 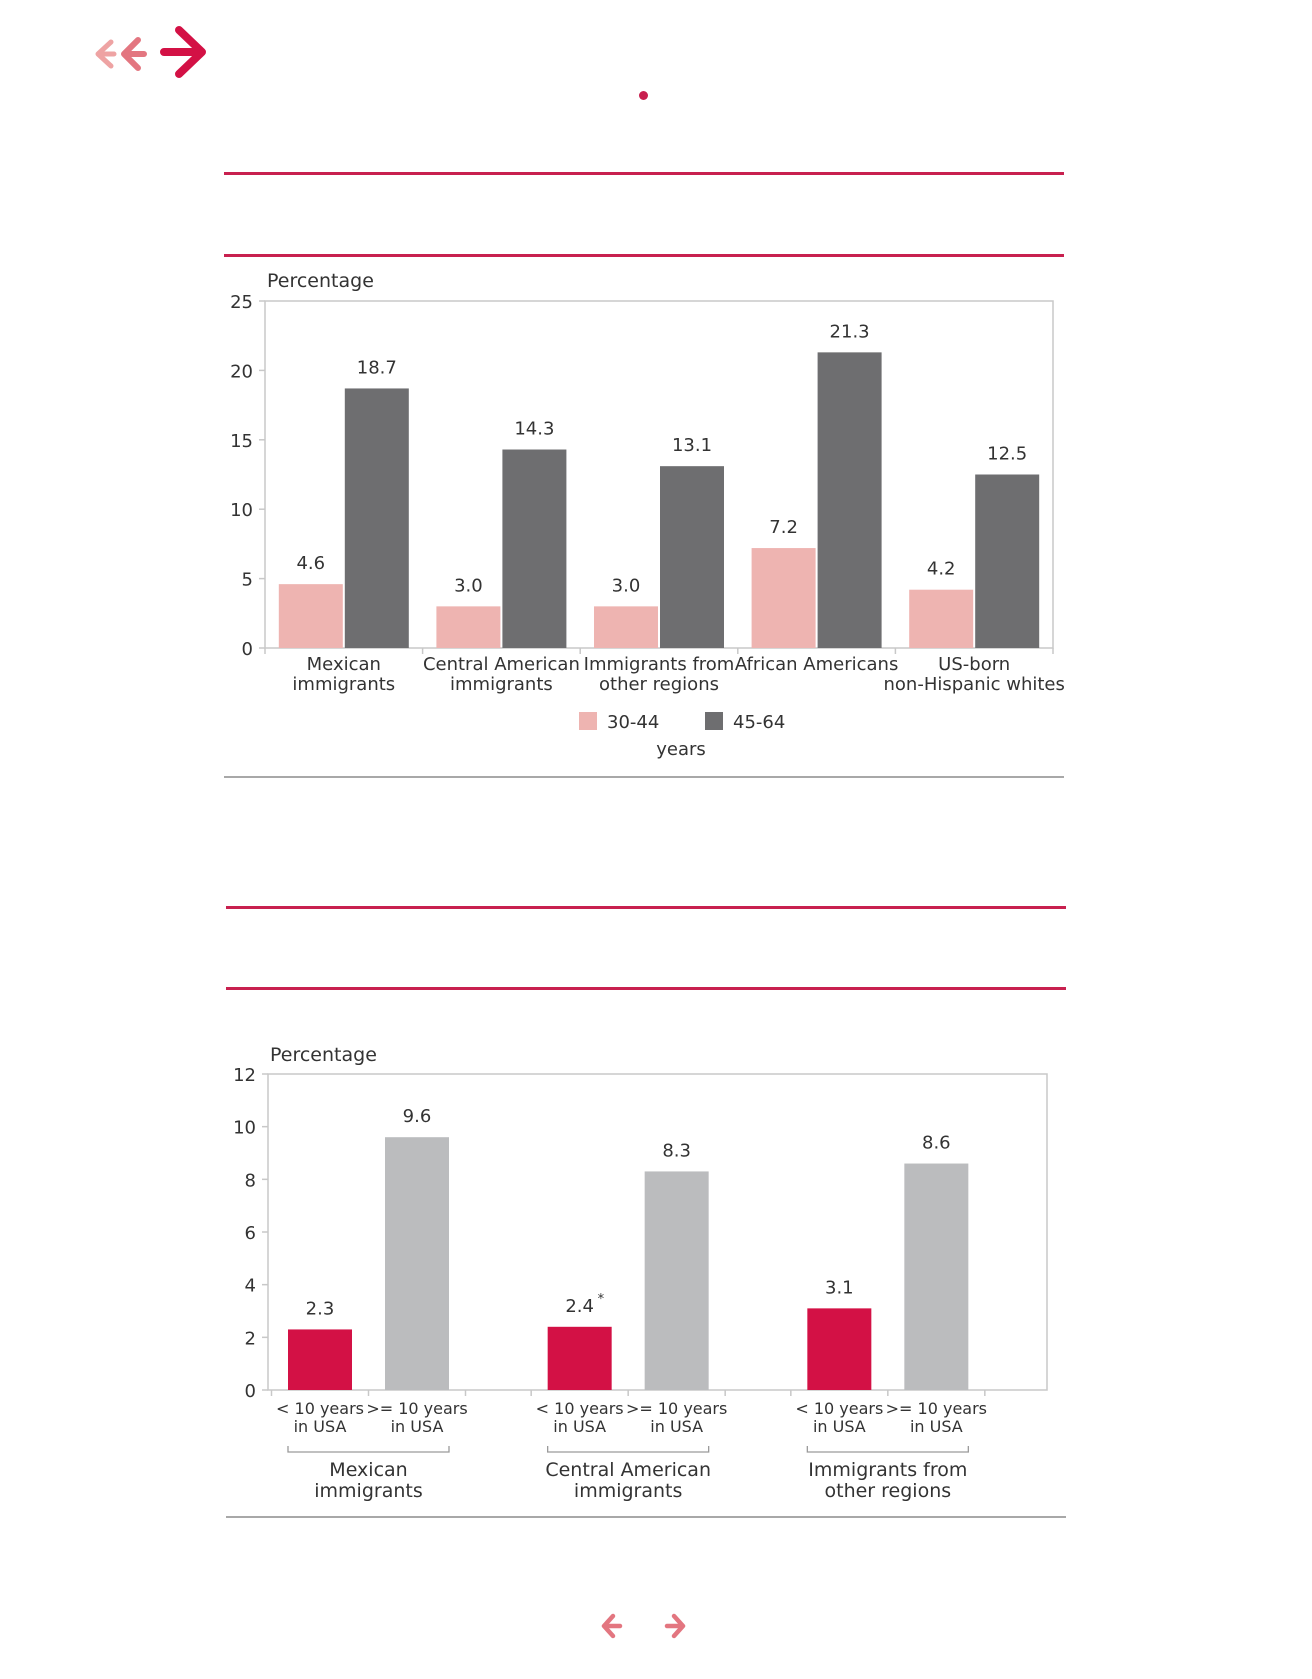 I want to click on group-label: other regions, so click(x=888, y=1491).